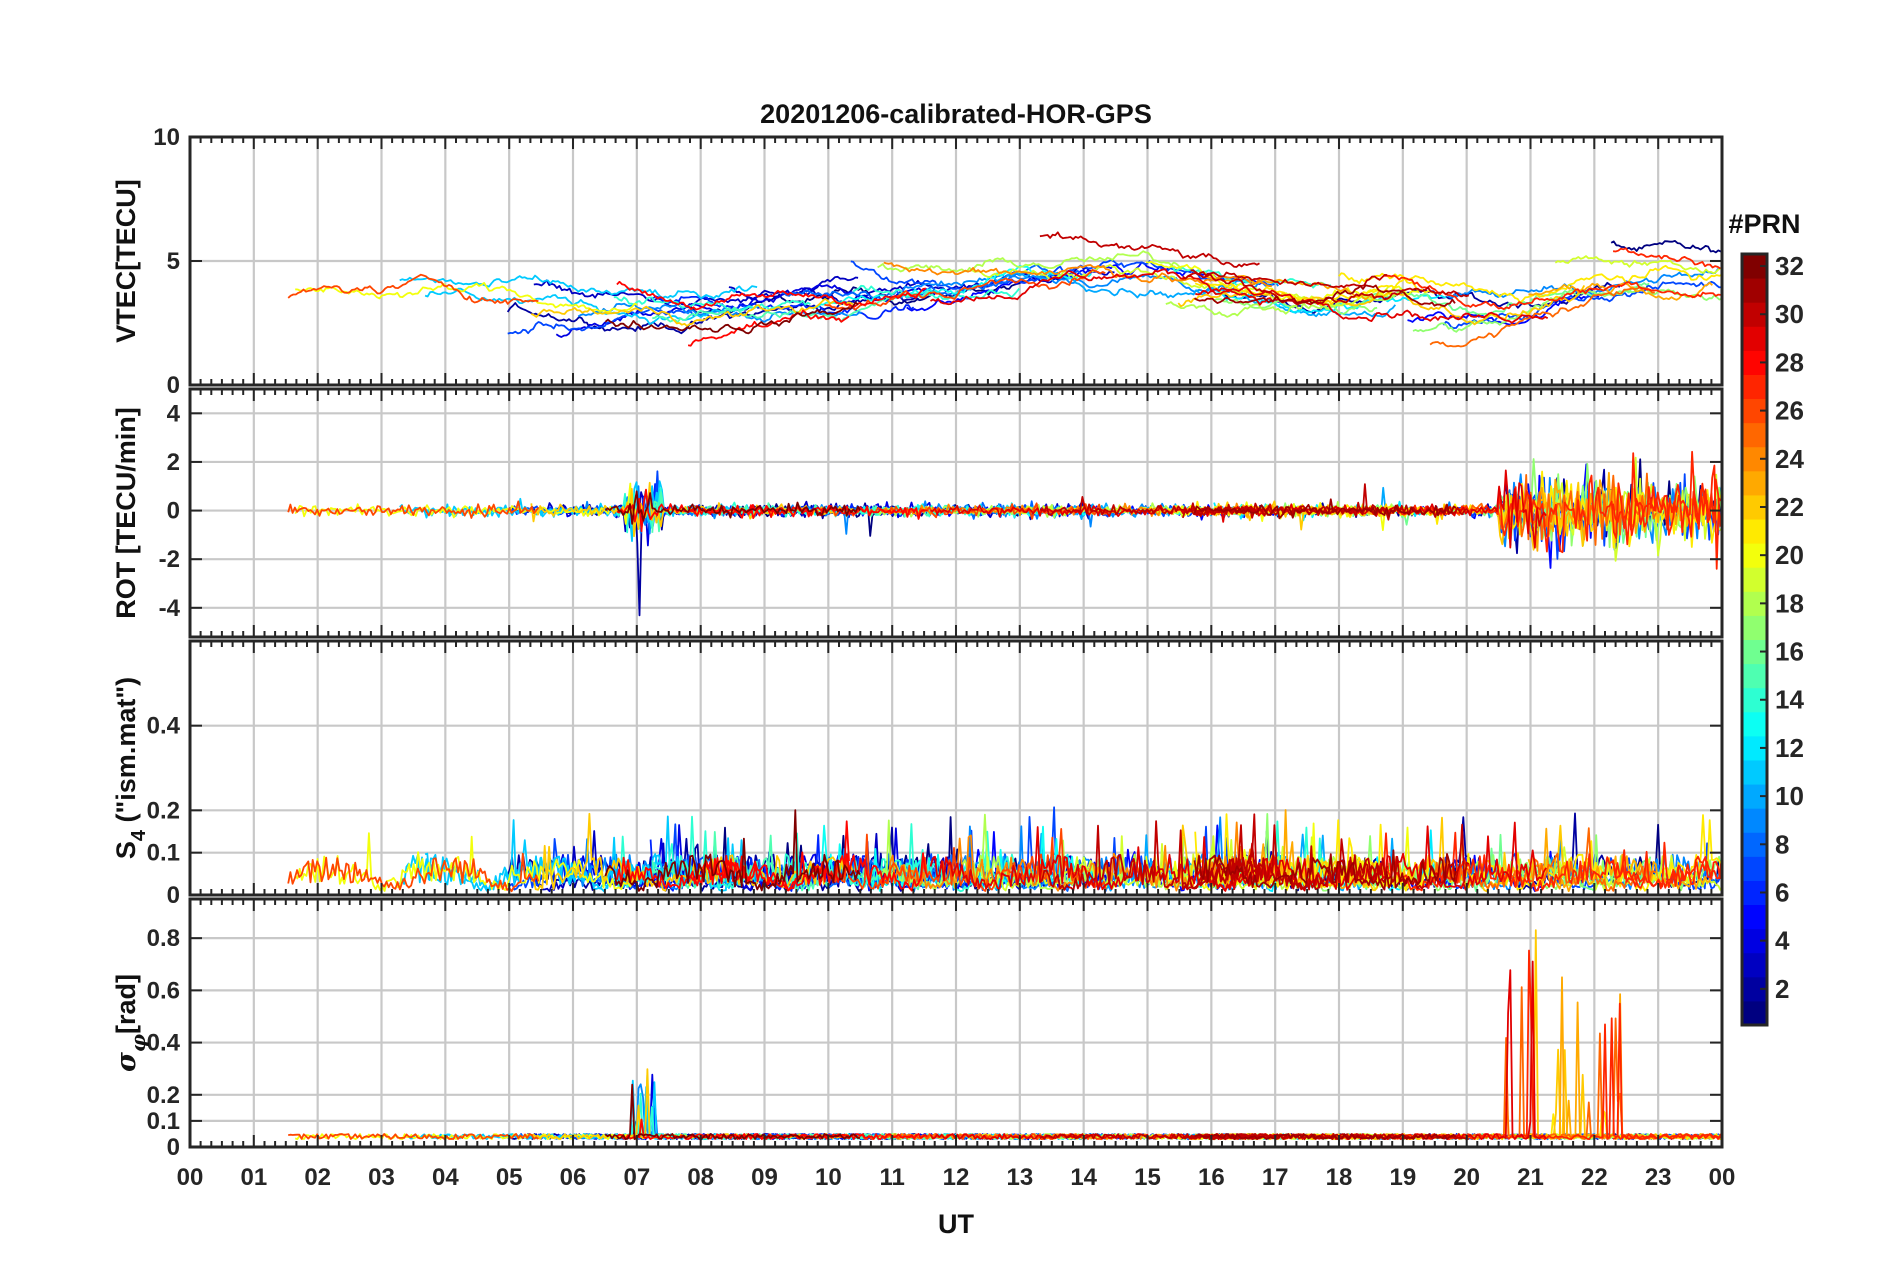 This screenshot has height=1272, width=1902. Describe the element at coordinates (764, 1177) in the screenshot. I see `x-tick-label: 09` at that location.